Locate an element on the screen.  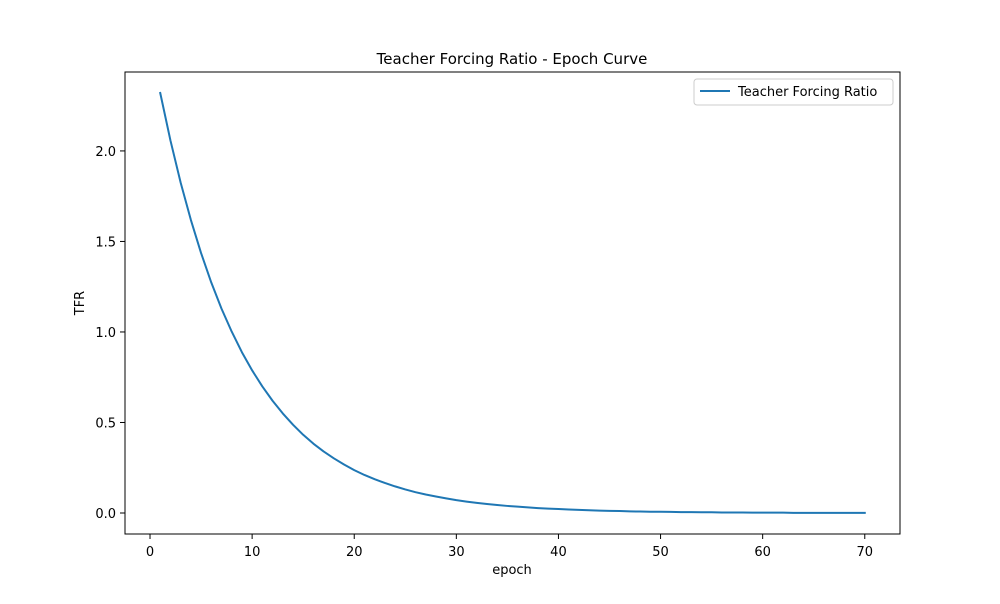
y-axis-ticks: 0.0 0.5 1.0 1.5 2.0 is located at coordinates (110, 333).